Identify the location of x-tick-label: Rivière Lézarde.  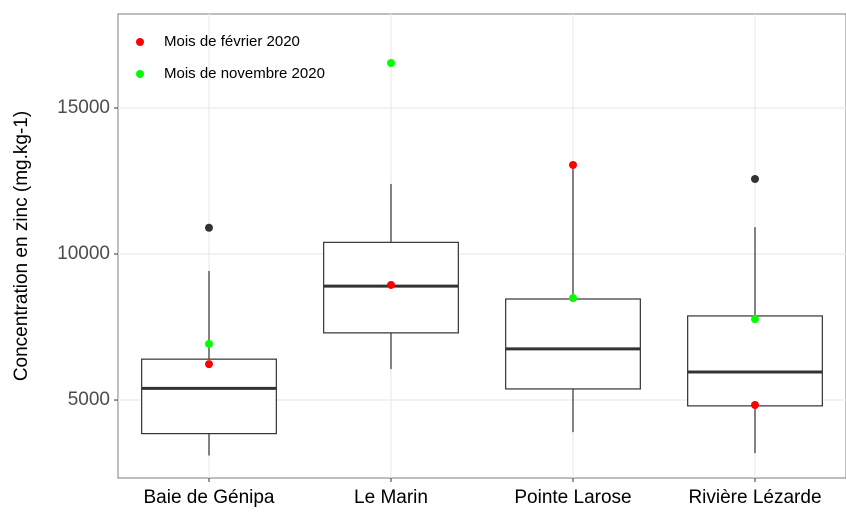
(754, 497).